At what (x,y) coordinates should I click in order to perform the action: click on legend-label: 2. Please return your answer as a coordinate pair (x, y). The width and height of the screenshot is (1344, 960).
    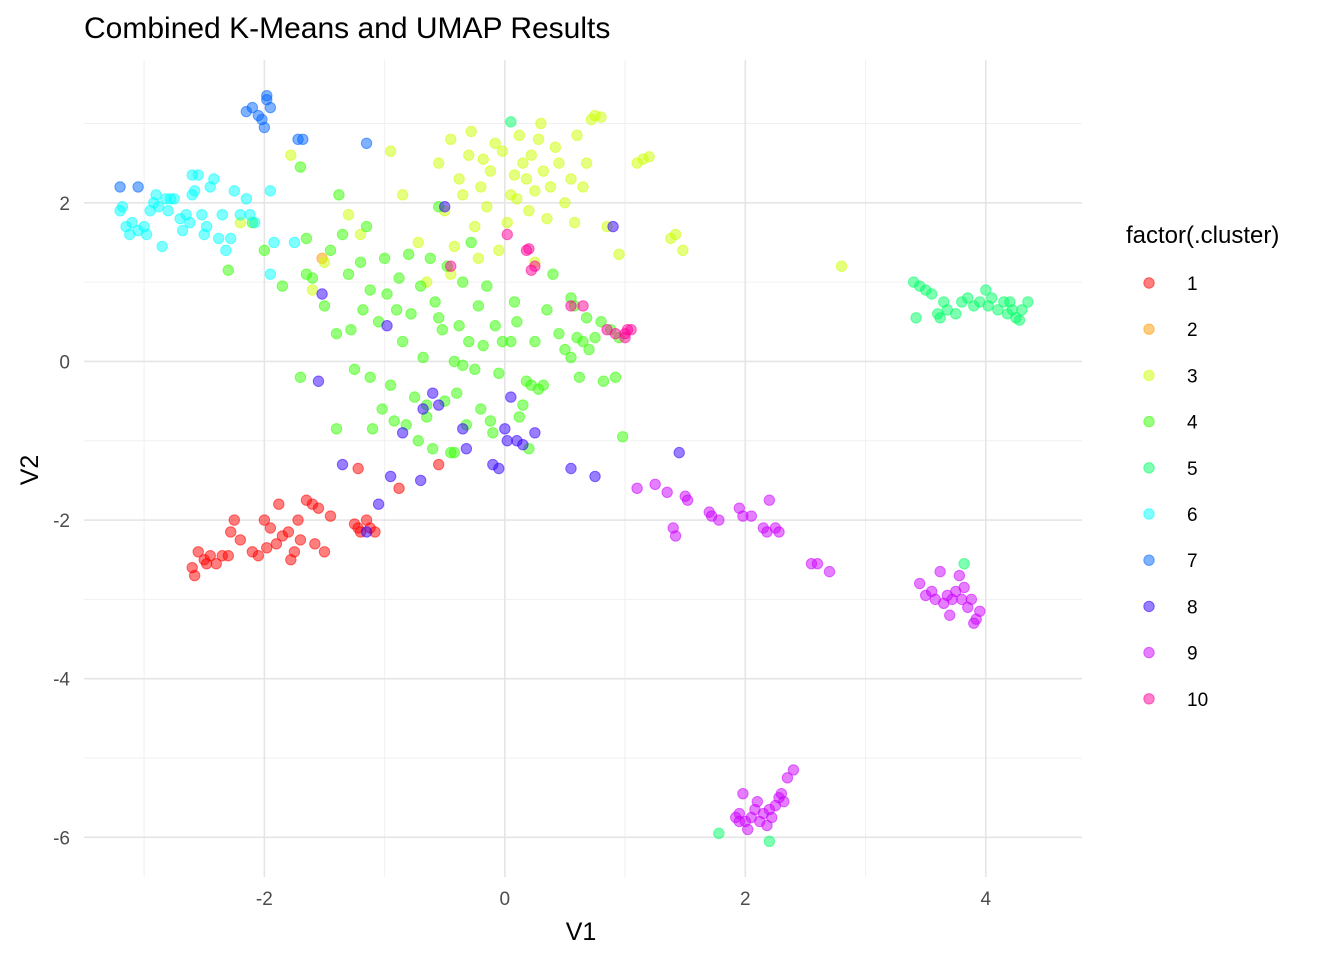
    Looking at the image, I should click on (1192, 330).